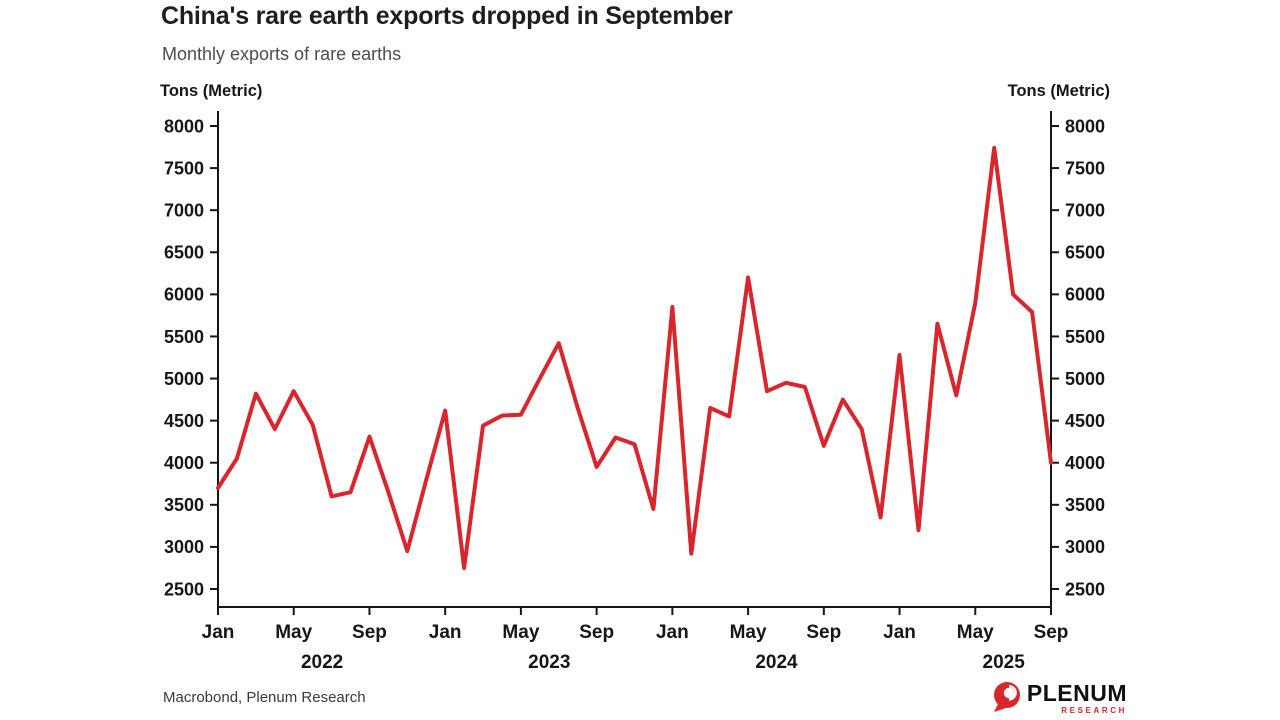 This screenshot has width=1280, height=720. I want to click on plenum-logo: PLENUM RESEARCH, so click(1058, 698).